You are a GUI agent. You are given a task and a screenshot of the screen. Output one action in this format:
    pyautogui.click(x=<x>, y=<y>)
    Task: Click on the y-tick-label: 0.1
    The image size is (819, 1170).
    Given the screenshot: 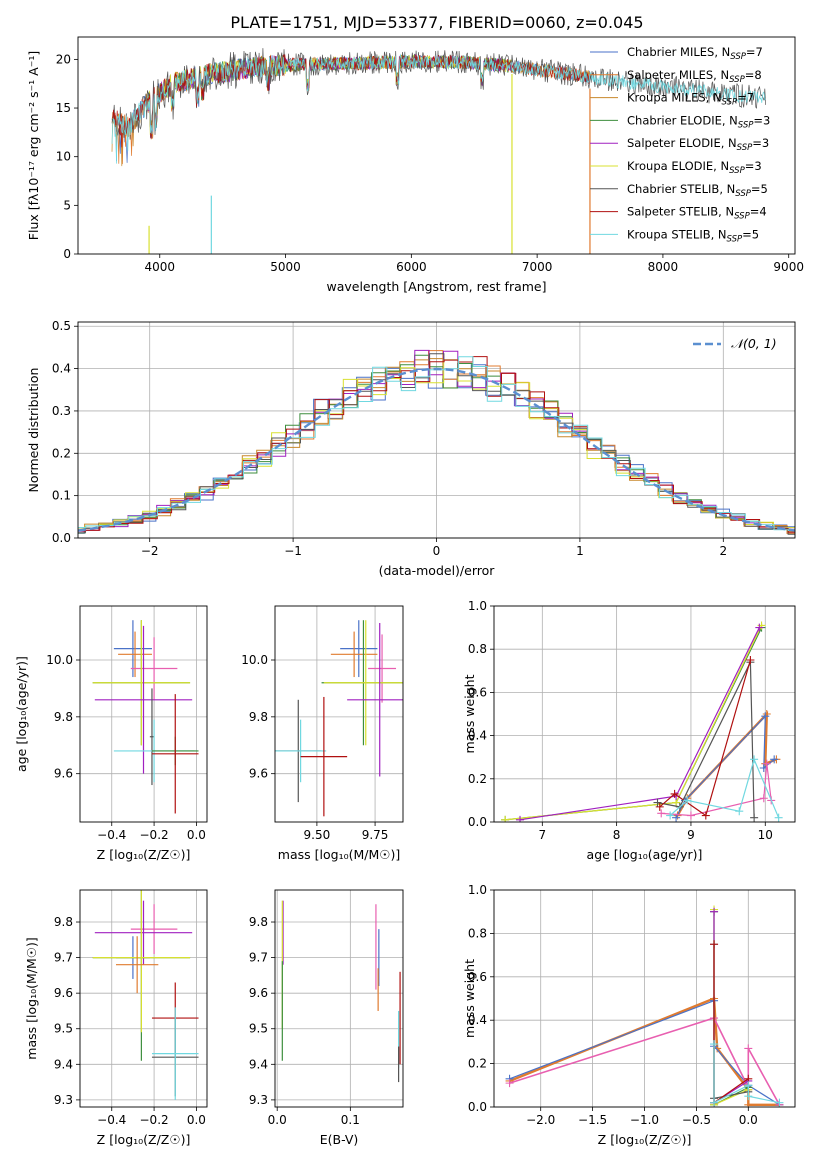 What is the action you would take?
    pyautogui.click(x=61, y=496)
    